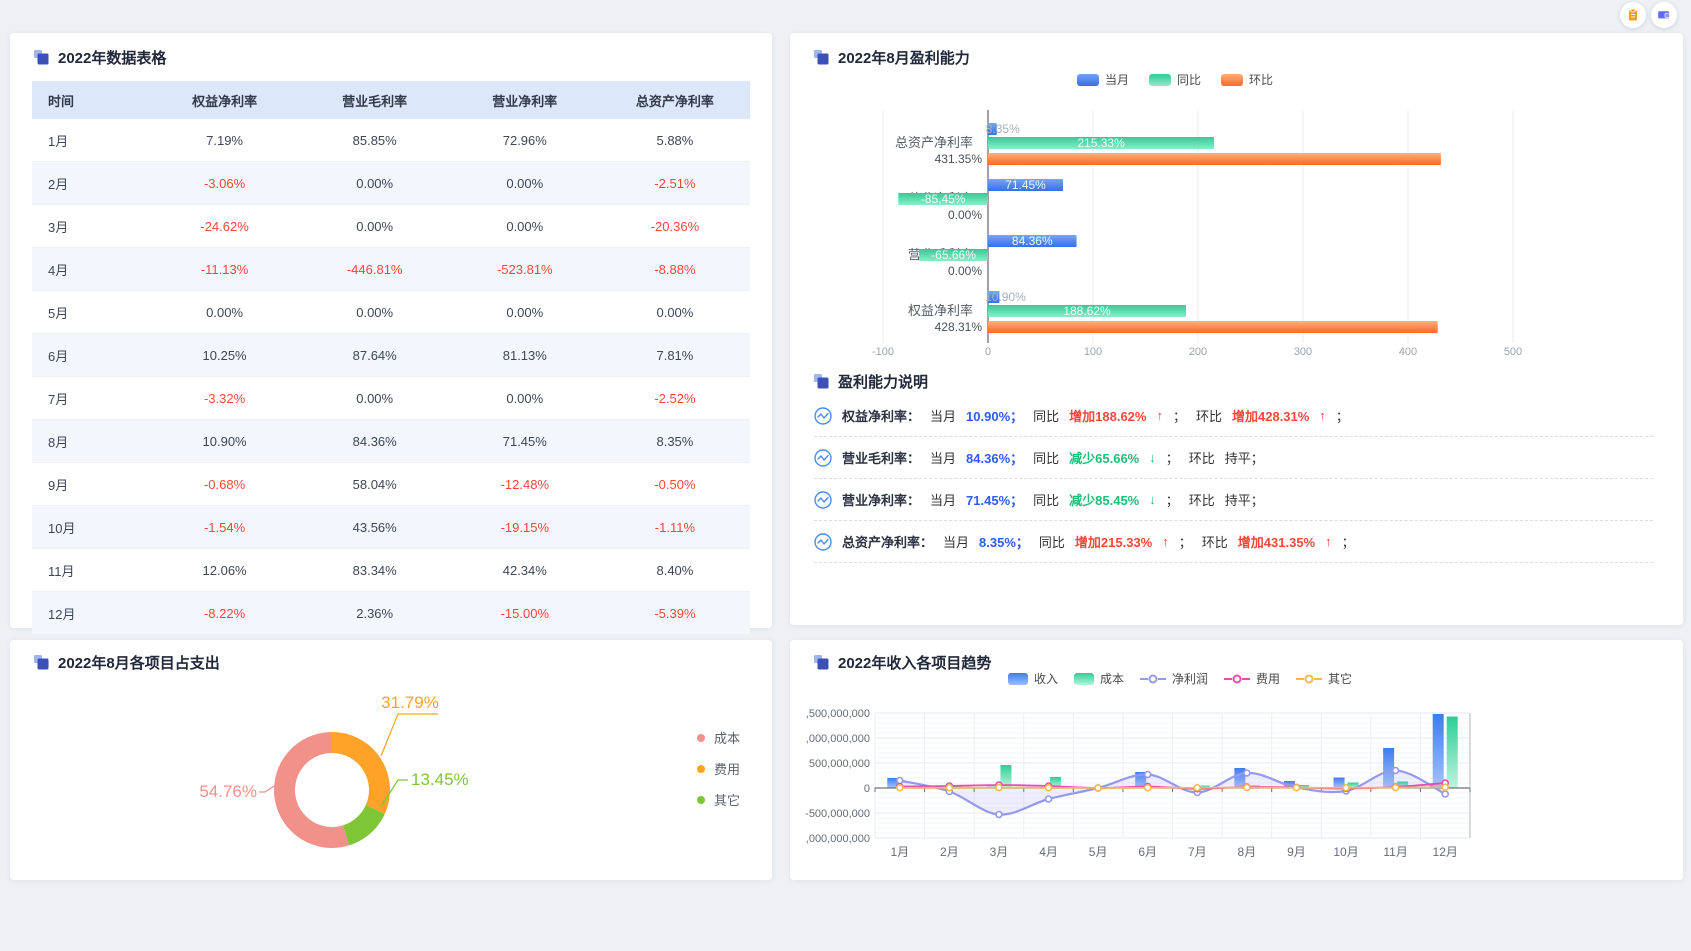 The image size is (1691, 951). Describe the element at coordinates (999, 852) in the screenshot. I see `chart-text: 3月` at that location.